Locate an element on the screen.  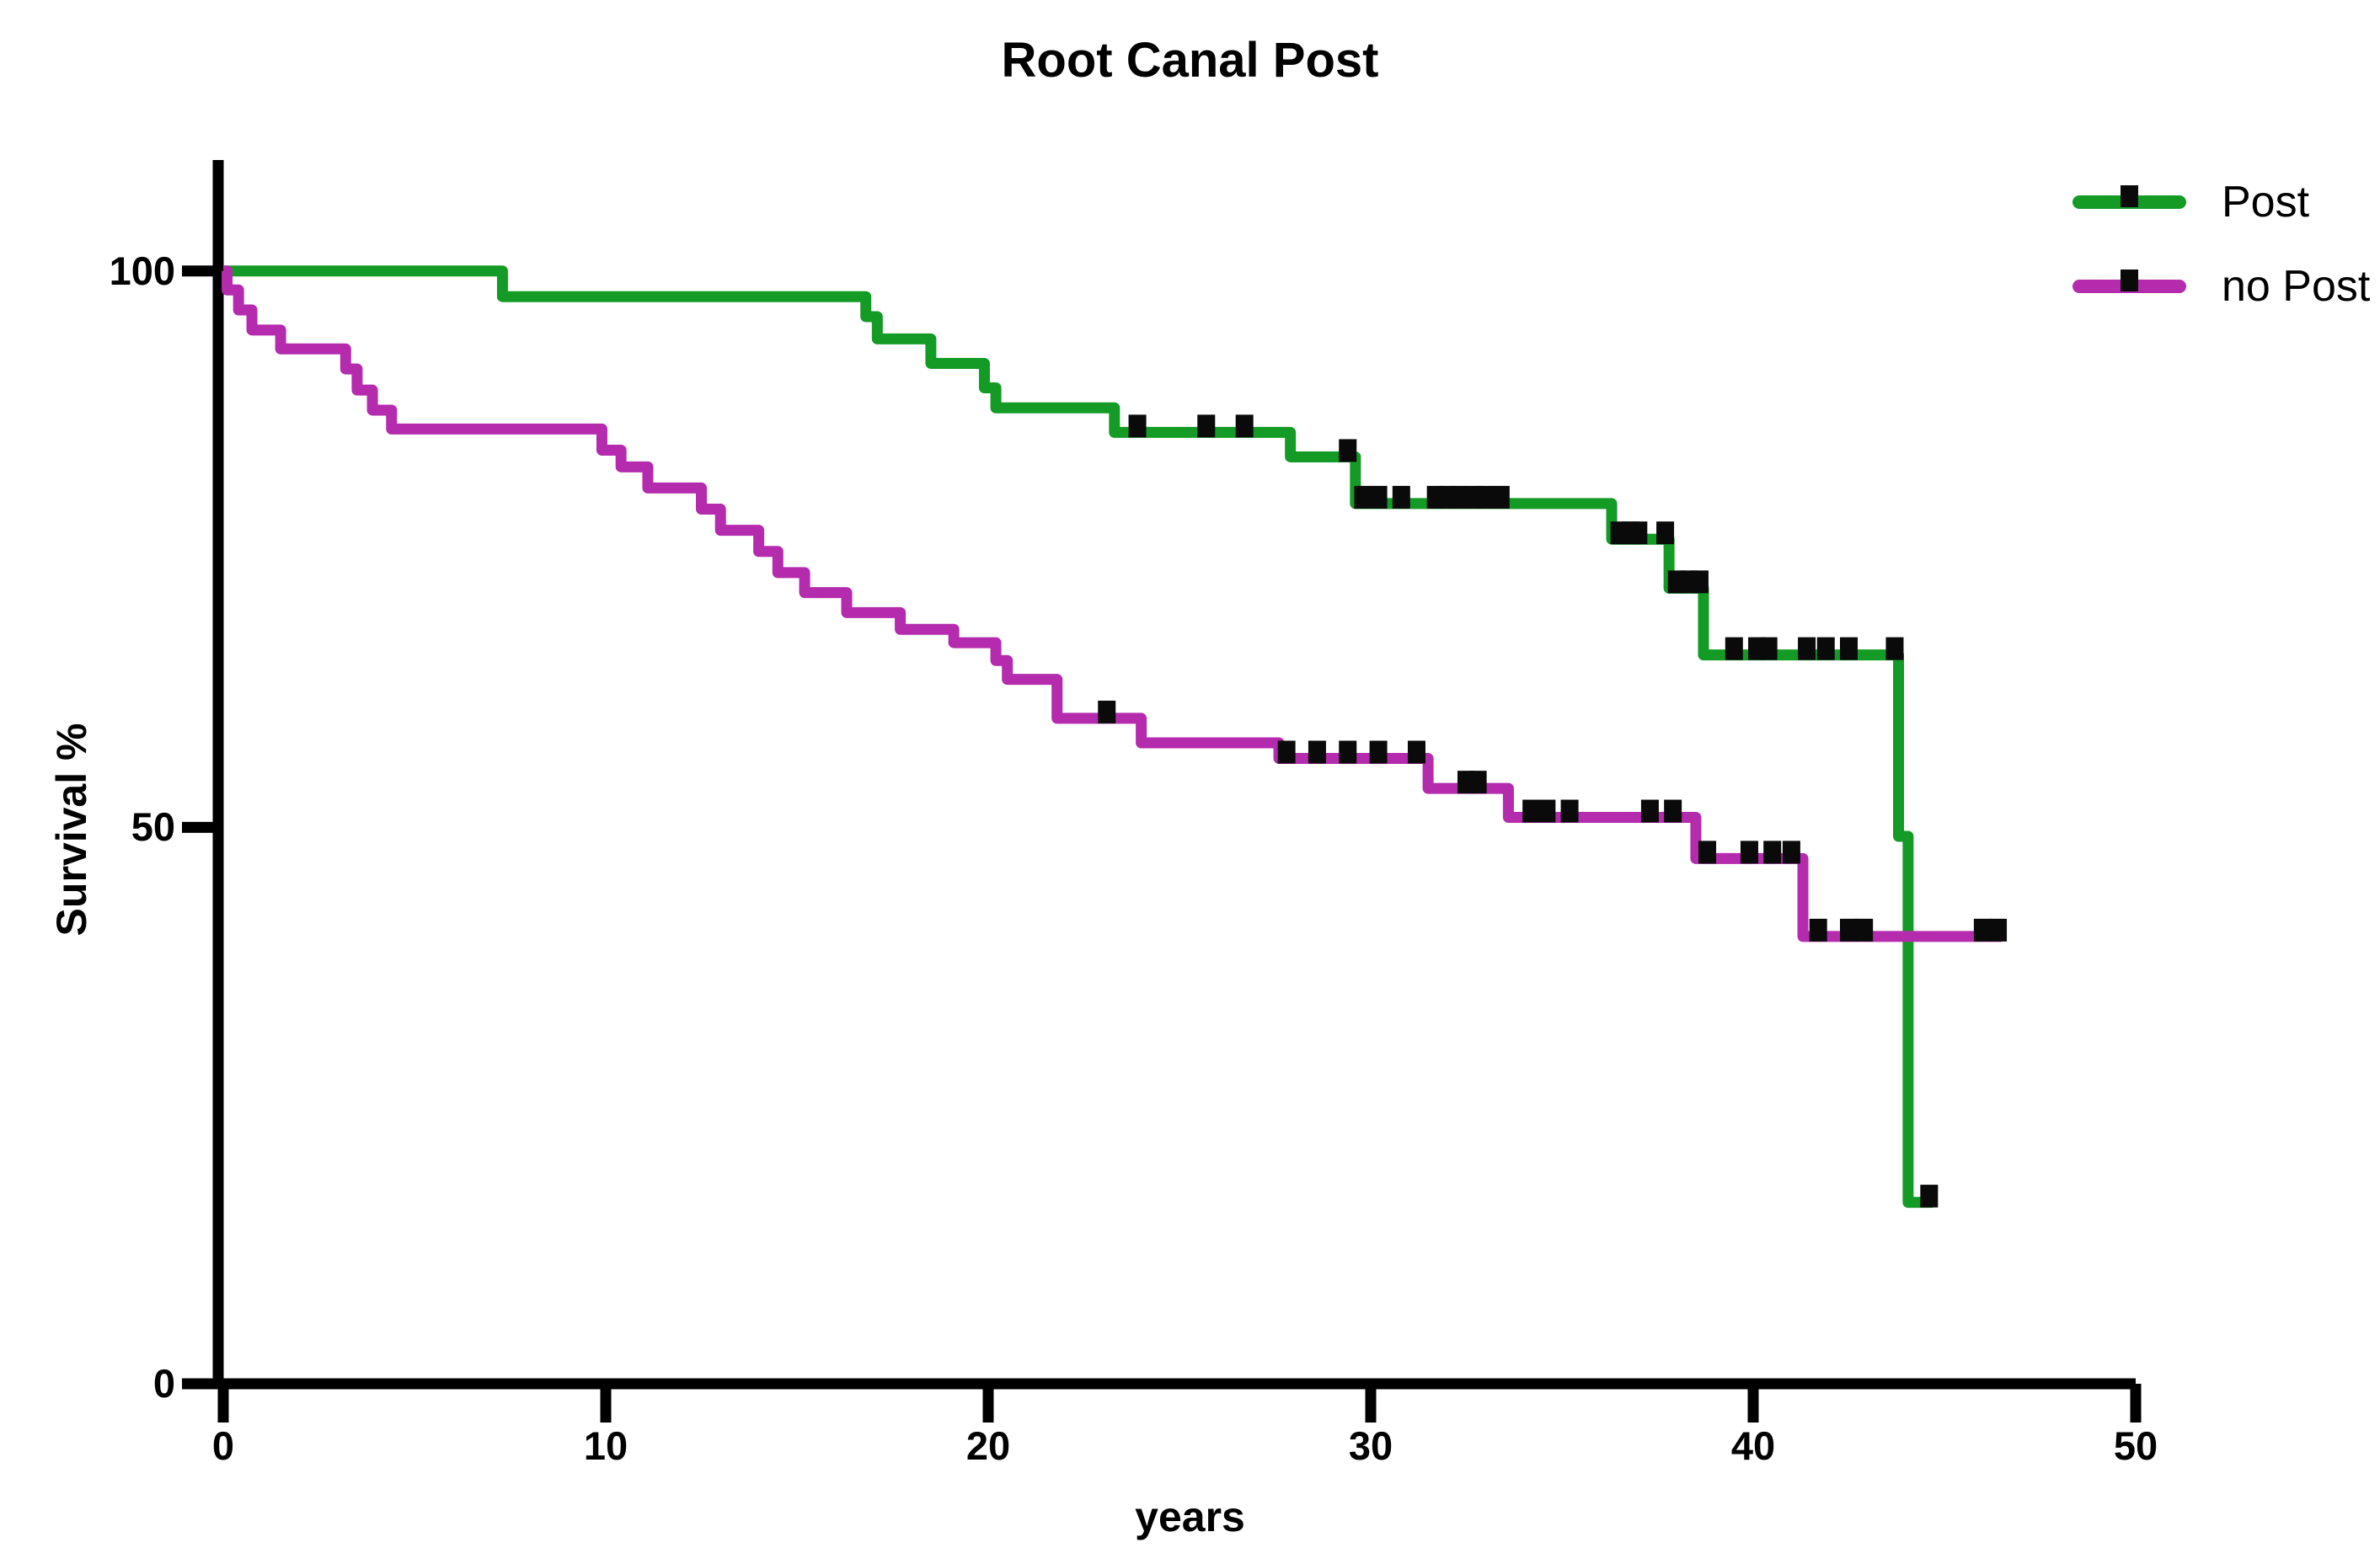
x-tick-label: 0 is located at coordinates (223, 1446).